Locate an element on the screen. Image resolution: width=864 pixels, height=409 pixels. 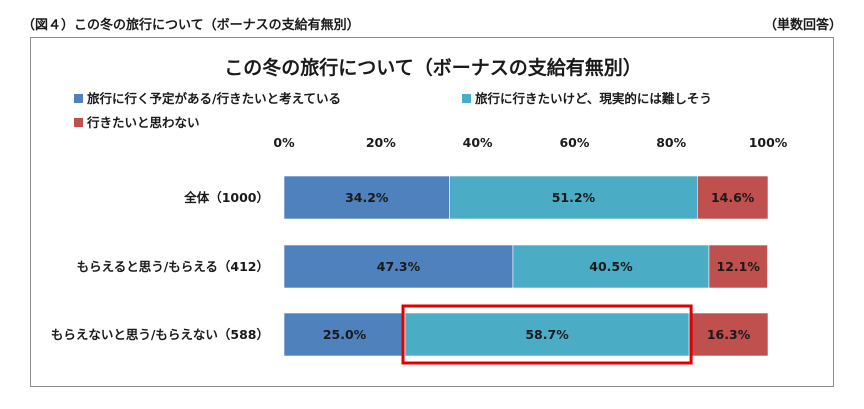
data-label: 14.6% is located at coordinates (733, 197).